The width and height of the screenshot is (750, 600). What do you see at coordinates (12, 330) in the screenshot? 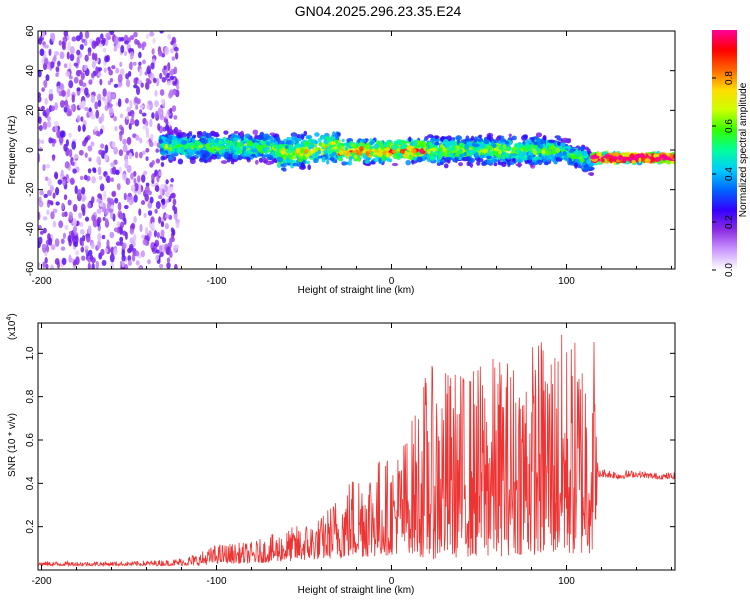
I see `snr-multiplier-base: (x10` at bounding box center [12, 330].